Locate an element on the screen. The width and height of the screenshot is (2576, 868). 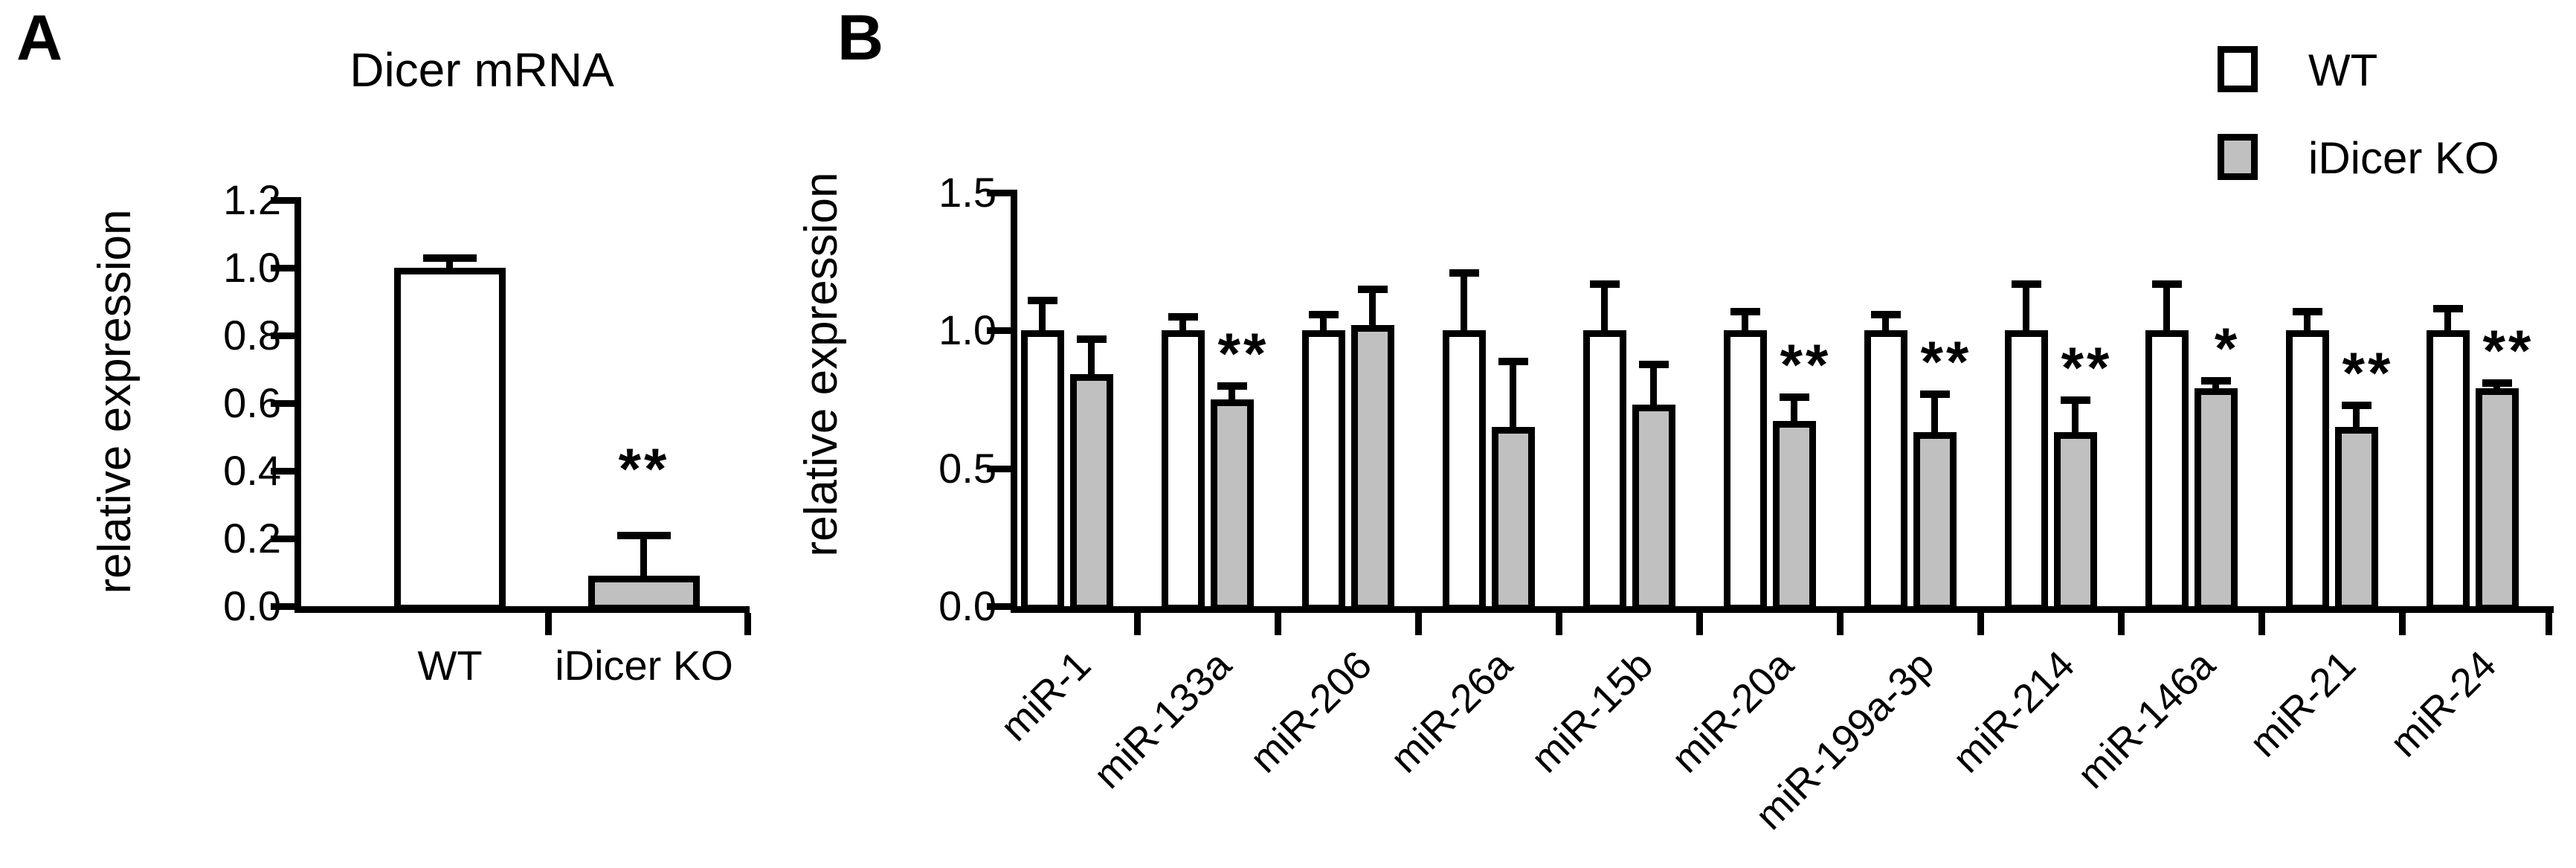
bar-wt-mir-15b is located at coordinates (1604, 470).